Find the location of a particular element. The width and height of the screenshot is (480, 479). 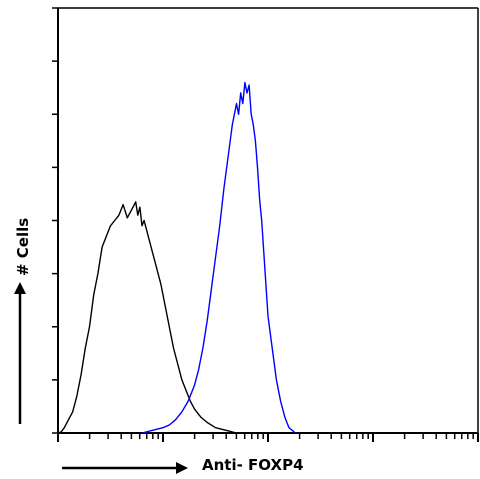

x-axis-label: Anti- FOXP4 is located at coordinates (253, 465).